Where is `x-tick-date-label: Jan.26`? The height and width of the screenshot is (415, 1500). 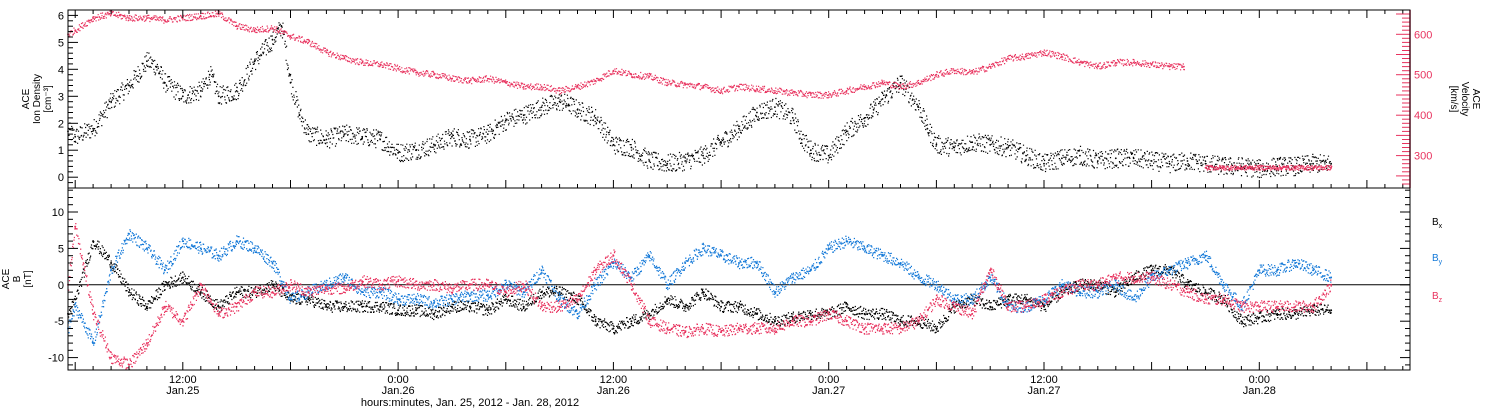
x-tick-date-label: Jan.26 is located at coordinates (398, 391).